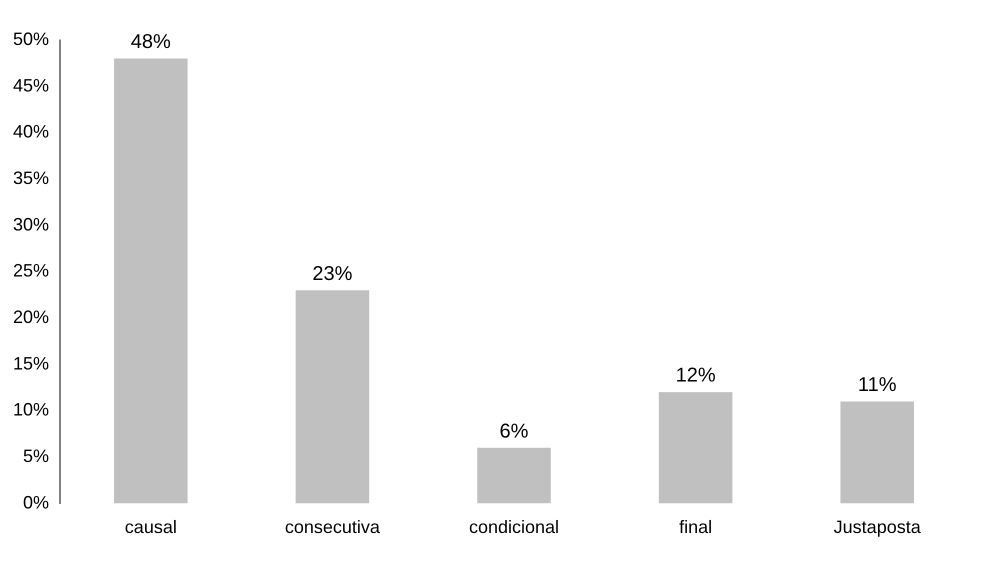 The image size is (988, 563). I want to click on x-tick-label: Justaposta, so click(878, 527).